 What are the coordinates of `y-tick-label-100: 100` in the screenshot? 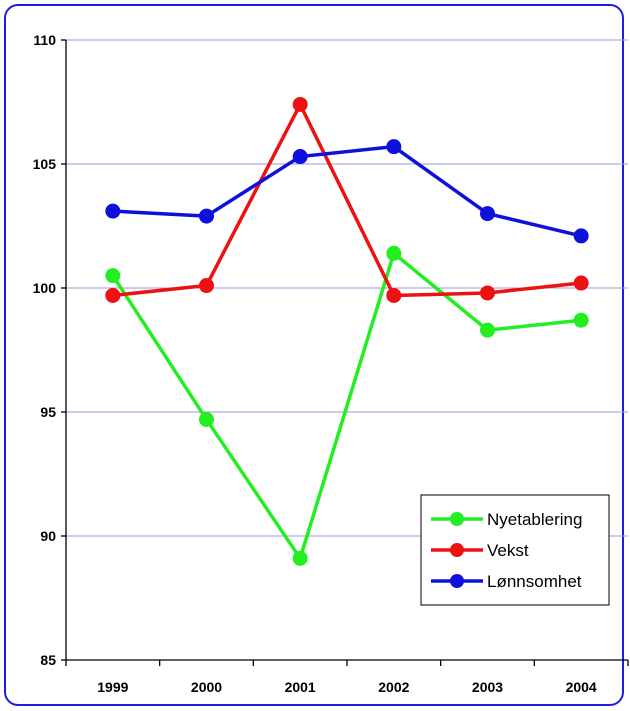 It's located at (45, 288).